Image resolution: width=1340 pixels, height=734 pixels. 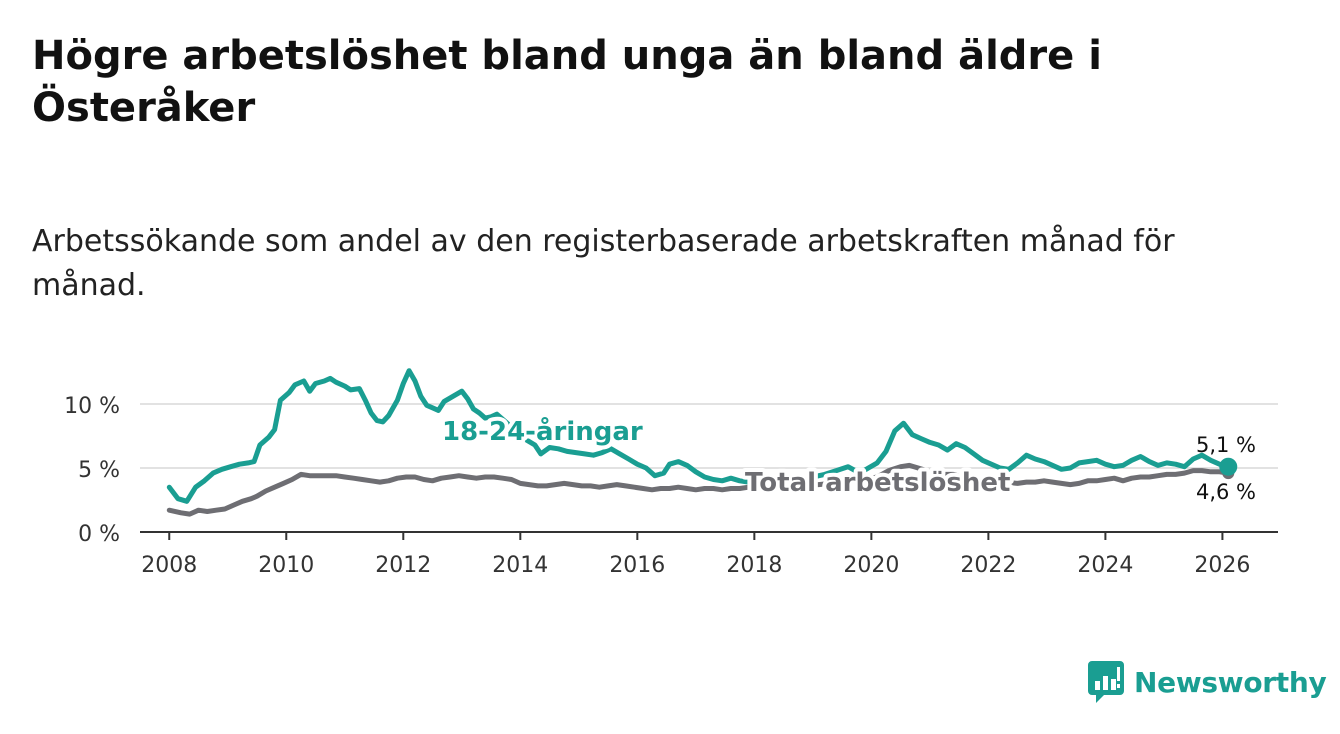 What do you see at coordinates (99, 534) in the screenshot?
I see `y-tick-label: 0 %` at bounding box center [99, 534].